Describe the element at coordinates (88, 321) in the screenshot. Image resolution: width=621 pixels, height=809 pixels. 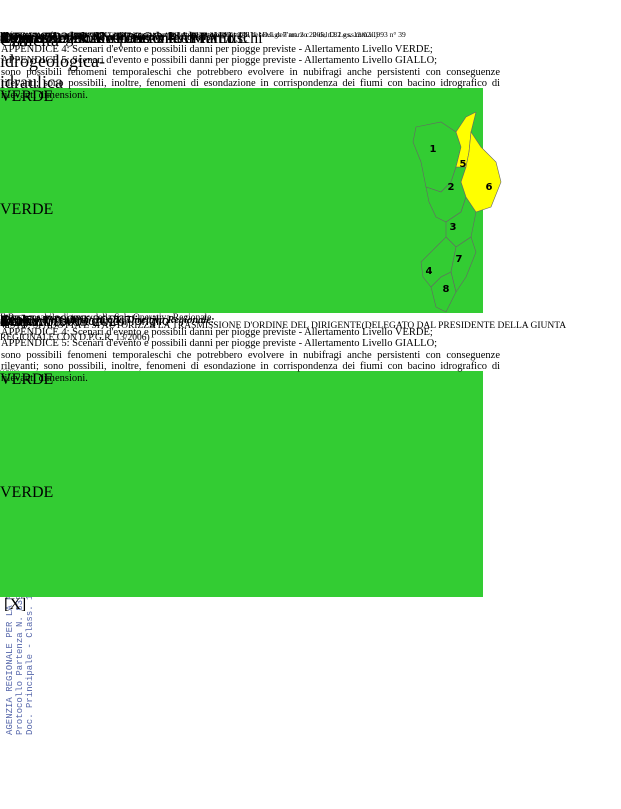
I see `day-date: 19/03/2026` at that location.